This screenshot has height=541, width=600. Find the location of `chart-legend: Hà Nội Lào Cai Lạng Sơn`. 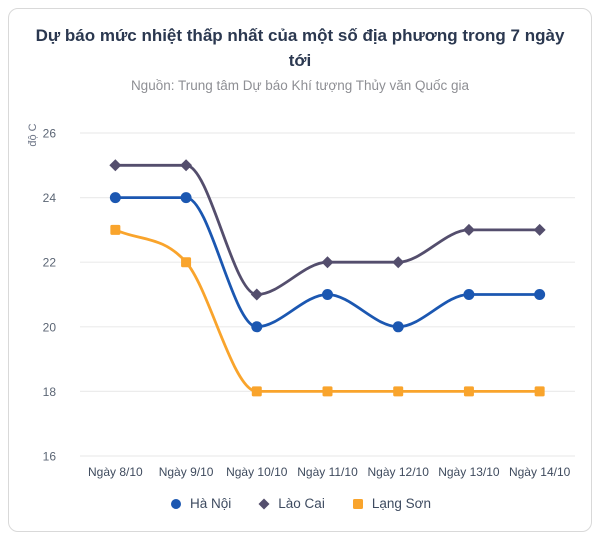

chart-legend: Hà Nội Lào Cai Lạng Sơn is located at coordinates (300, 503).